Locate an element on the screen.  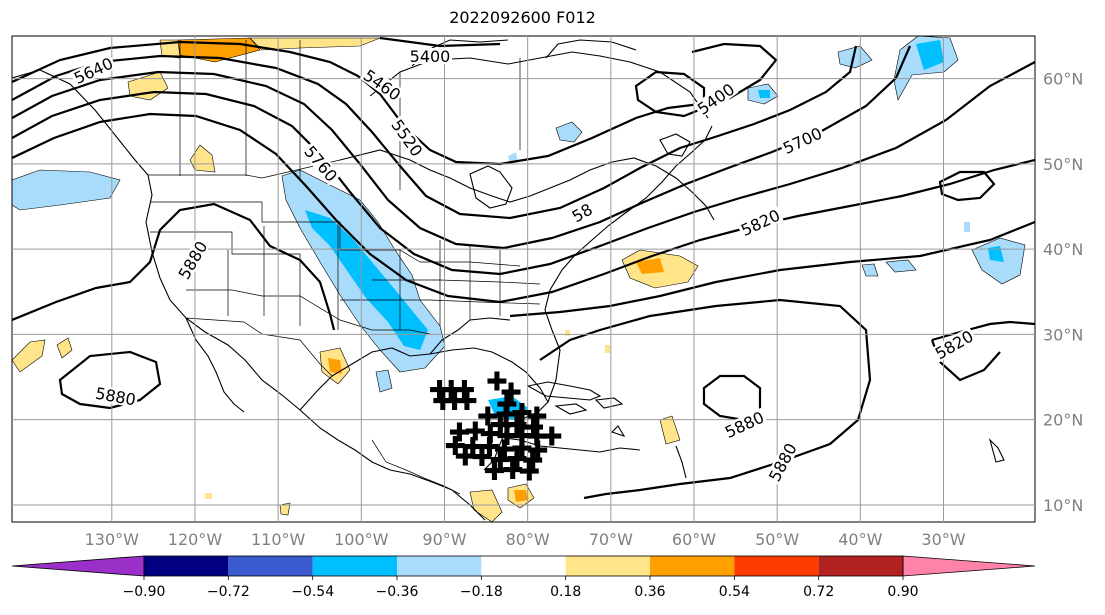
colorbar-extend-max is located at coordinates (969, 566).